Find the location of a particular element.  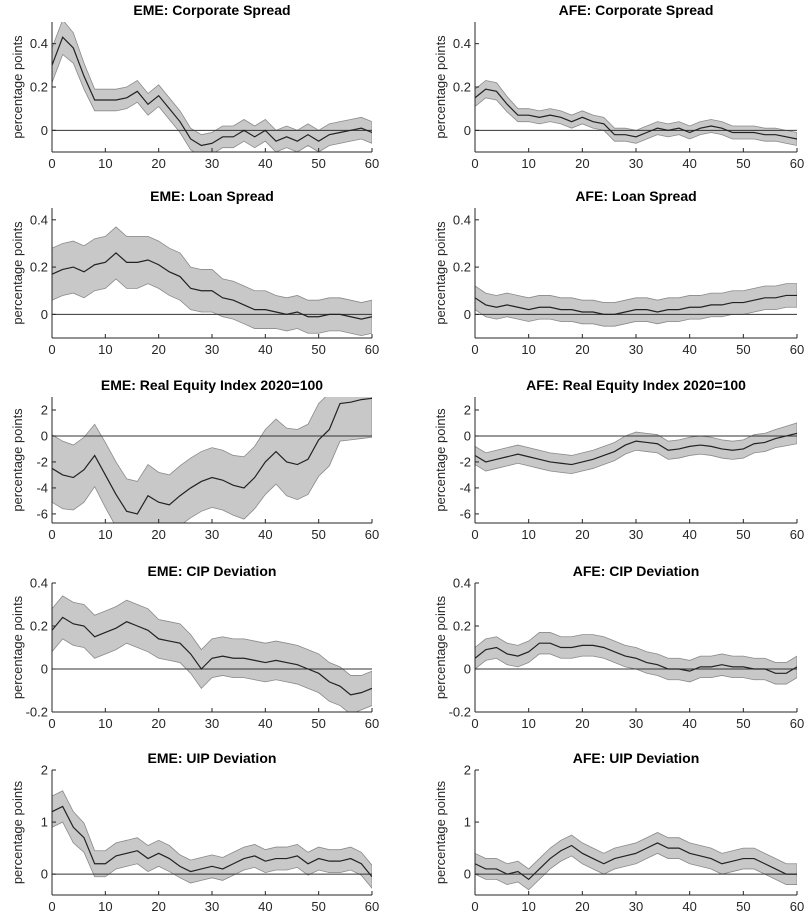

chart-title: EME: CIP Deviation is located at coordinates (212, 571).